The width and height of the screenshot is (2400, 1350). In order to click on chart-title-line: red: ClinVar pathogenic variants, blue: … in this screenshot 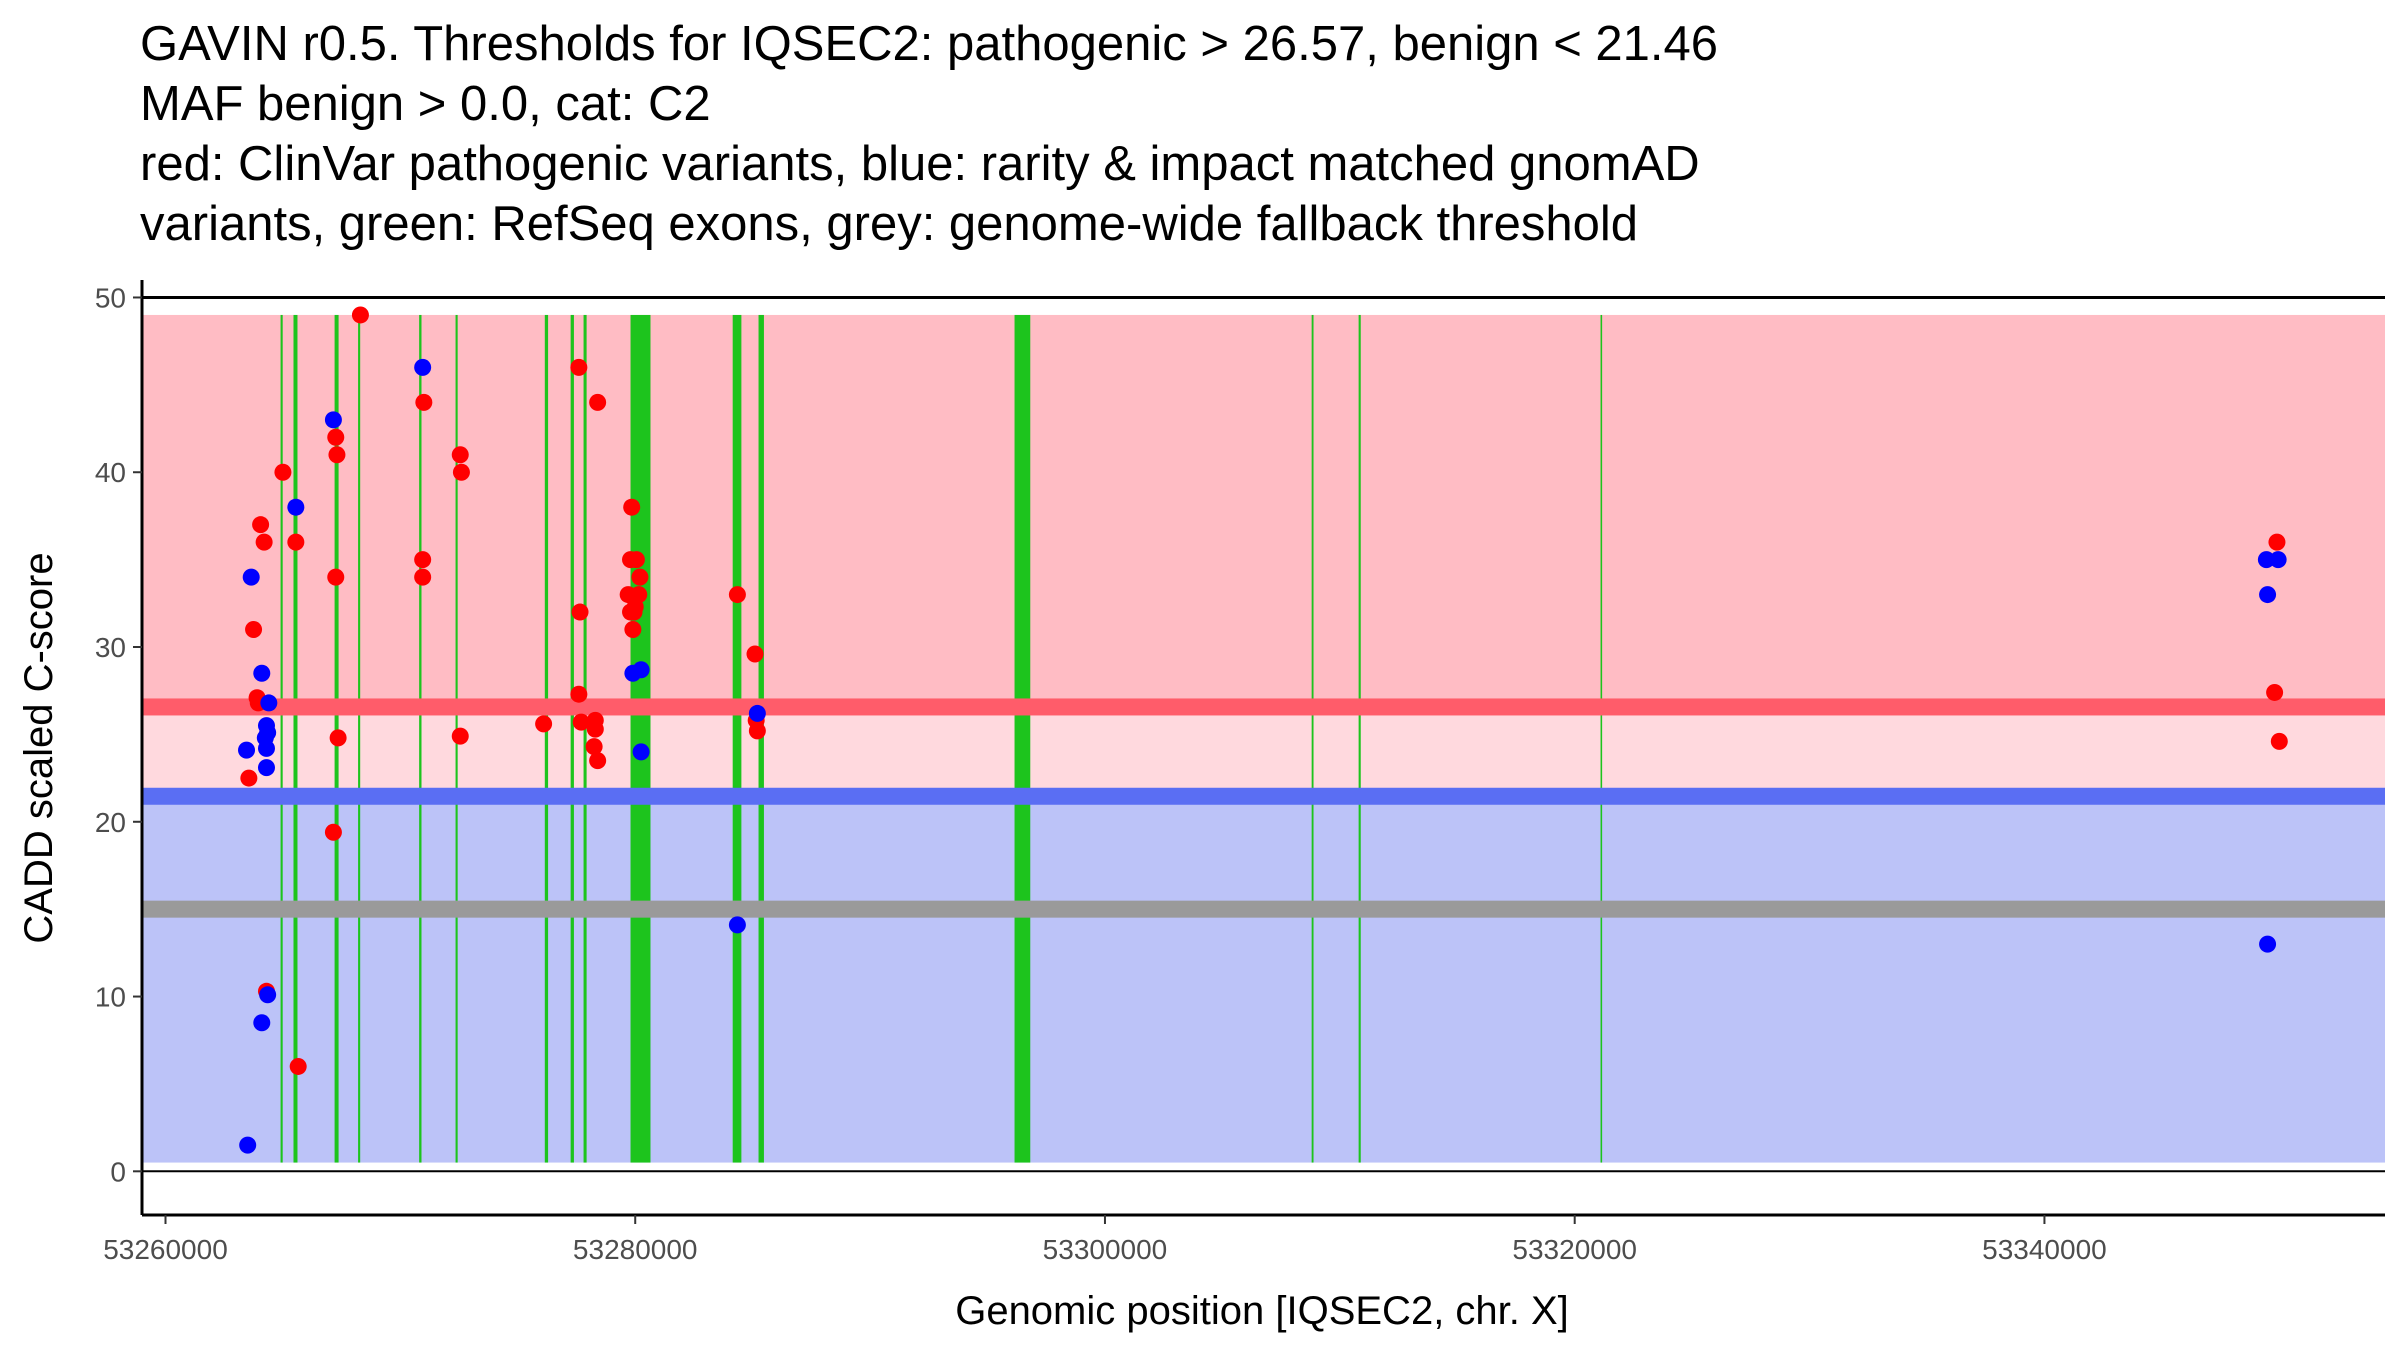, I will do `click(920, 164)`.